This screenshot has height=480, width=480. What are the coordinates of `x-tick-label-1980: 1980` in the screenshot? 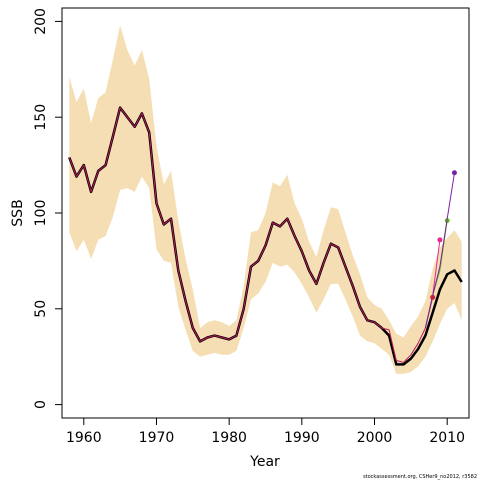 It's located at (229, 438).